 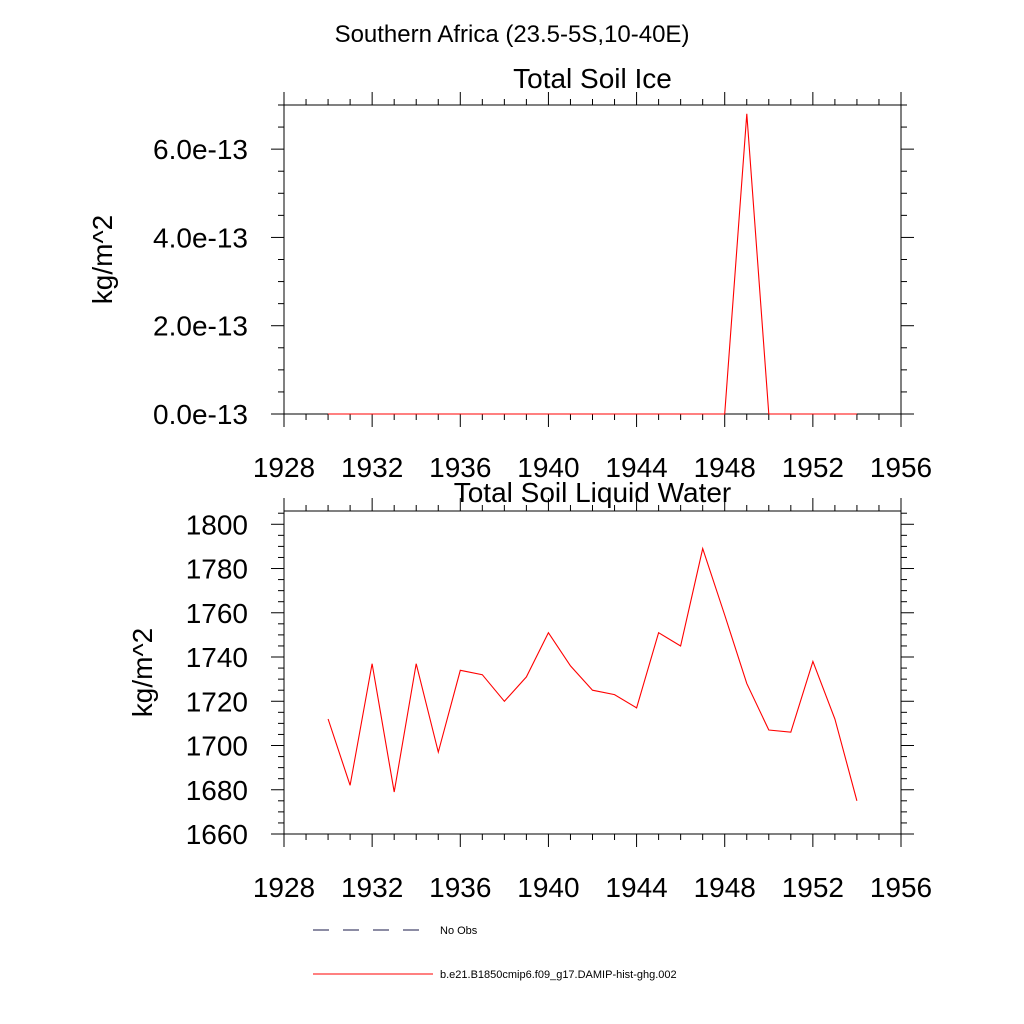 I want to click on y-tick-label: 1680, so click(x=217, y=790).